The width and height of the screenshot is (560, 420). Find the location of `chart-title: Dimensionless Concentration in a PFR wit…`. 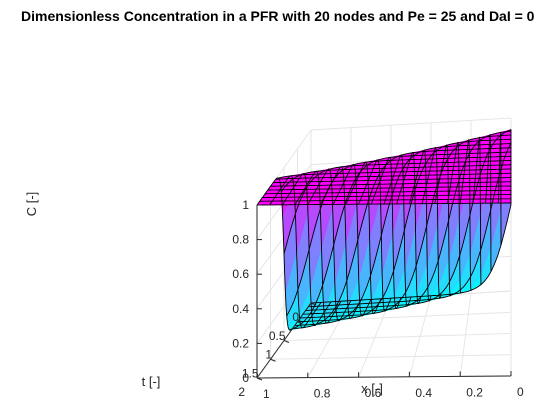

chart-title: Dimensionless Concentration in a PFR wit… is located at coordinates (278, 16).